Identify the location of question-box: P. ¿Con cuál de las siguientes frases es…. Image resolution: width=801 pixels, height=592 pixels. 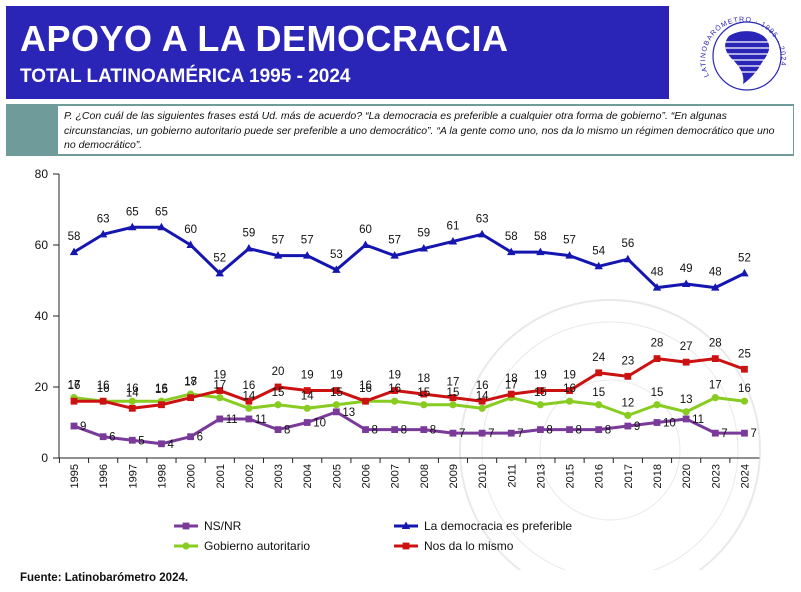
(425, 130).